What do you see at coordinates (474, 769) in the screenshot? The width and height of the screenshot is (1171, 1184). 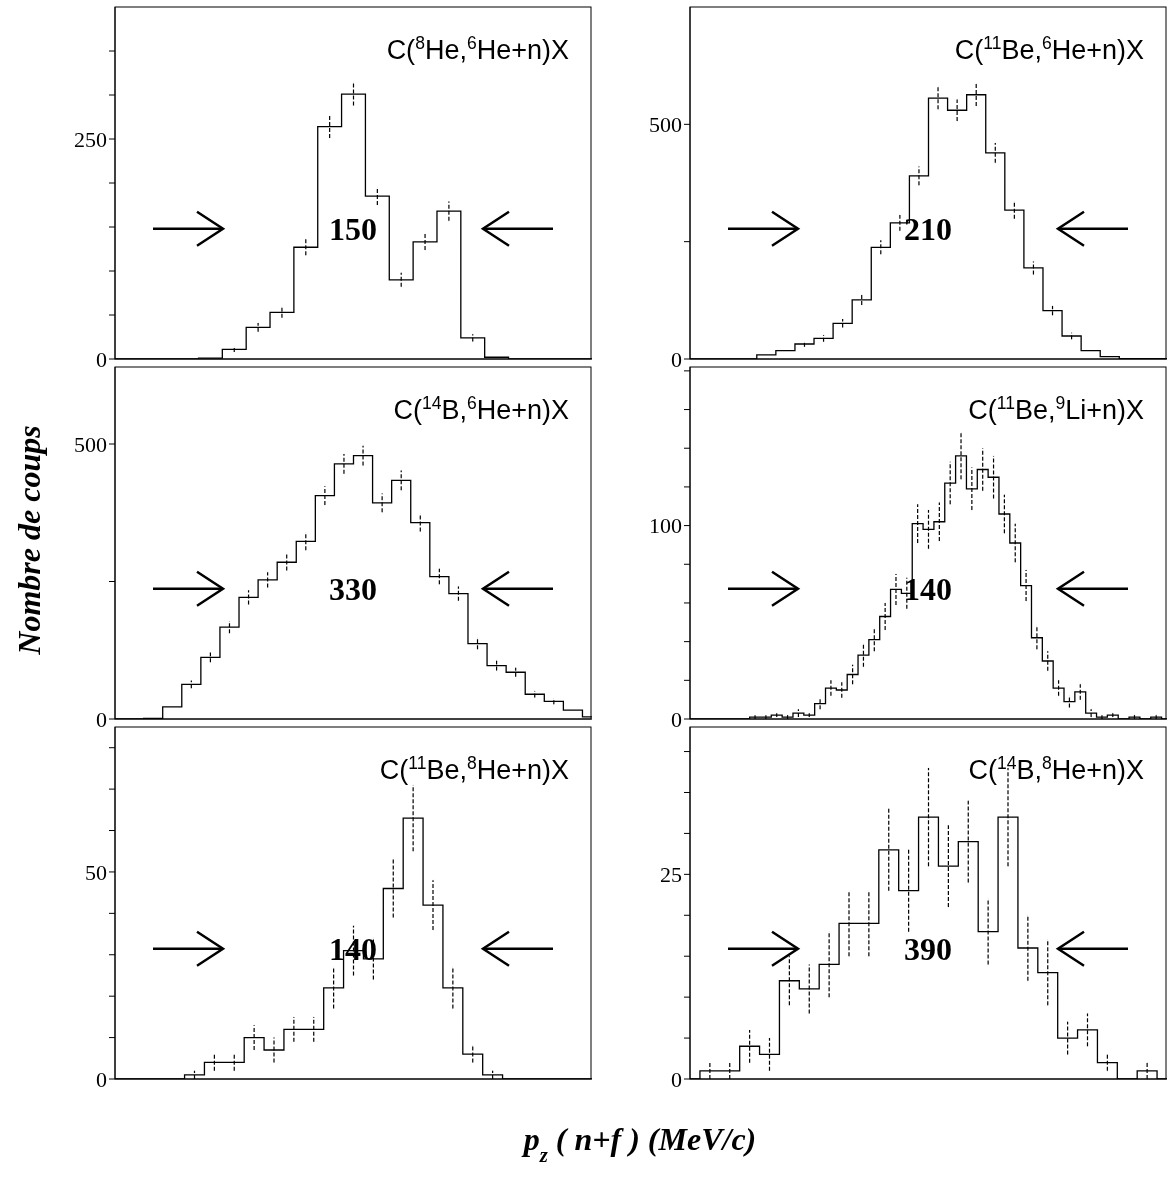 I see `text: C($^{11}$Be,$^{8}$He+n)X` at bounding box center [474, 769].